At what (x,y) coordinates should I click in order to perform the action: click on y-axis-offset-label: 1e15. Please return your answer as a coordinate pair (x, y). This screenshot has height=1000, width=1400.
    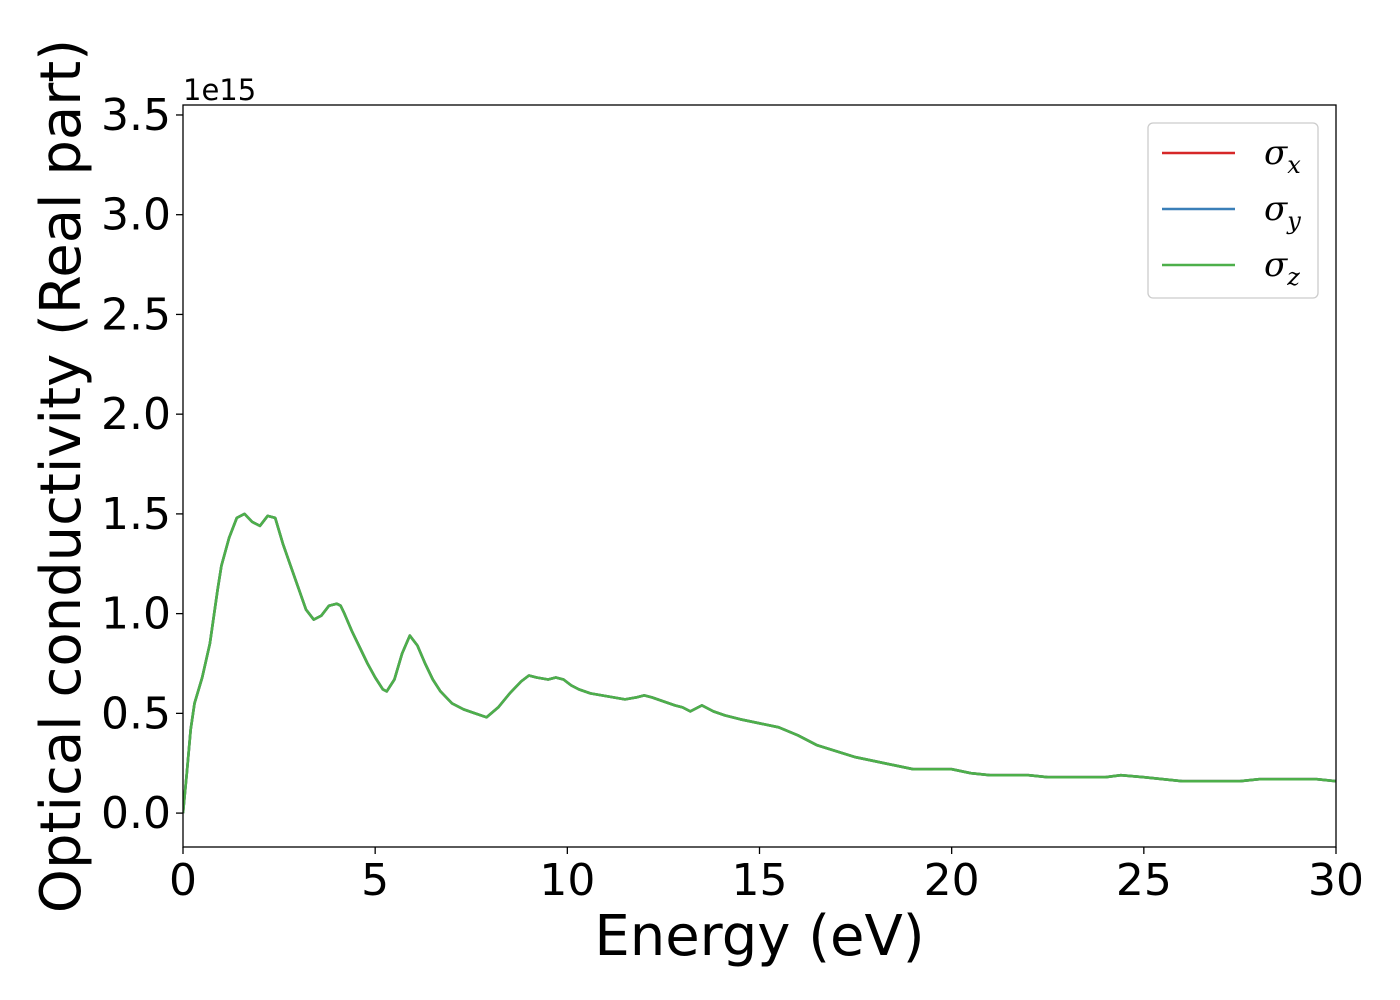
    Looking at the image, I should click on (219, 90).